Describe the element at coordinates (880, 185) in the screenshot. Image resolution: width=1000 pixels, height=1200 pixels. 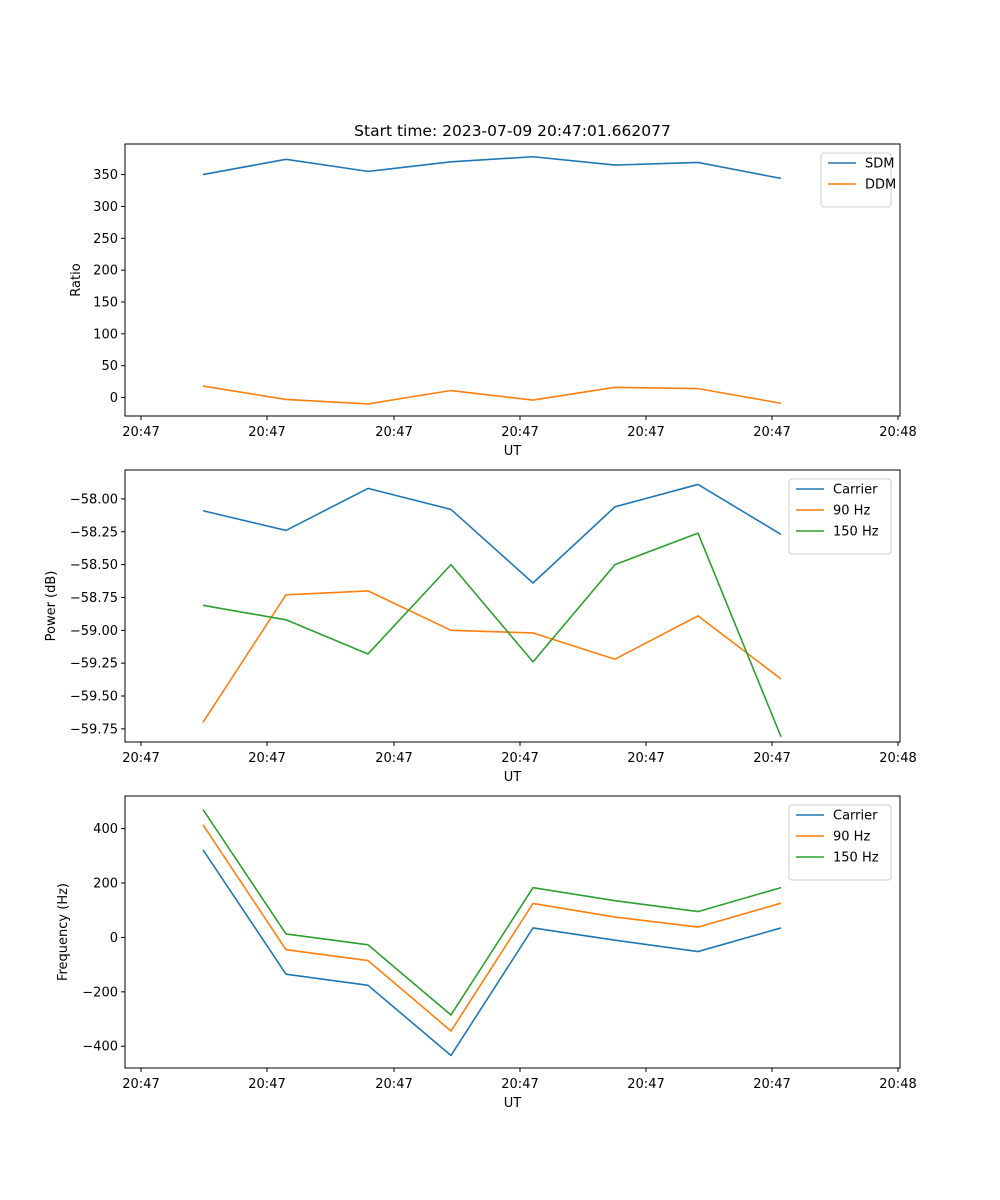
I see `legend-label: DDM` at that location.